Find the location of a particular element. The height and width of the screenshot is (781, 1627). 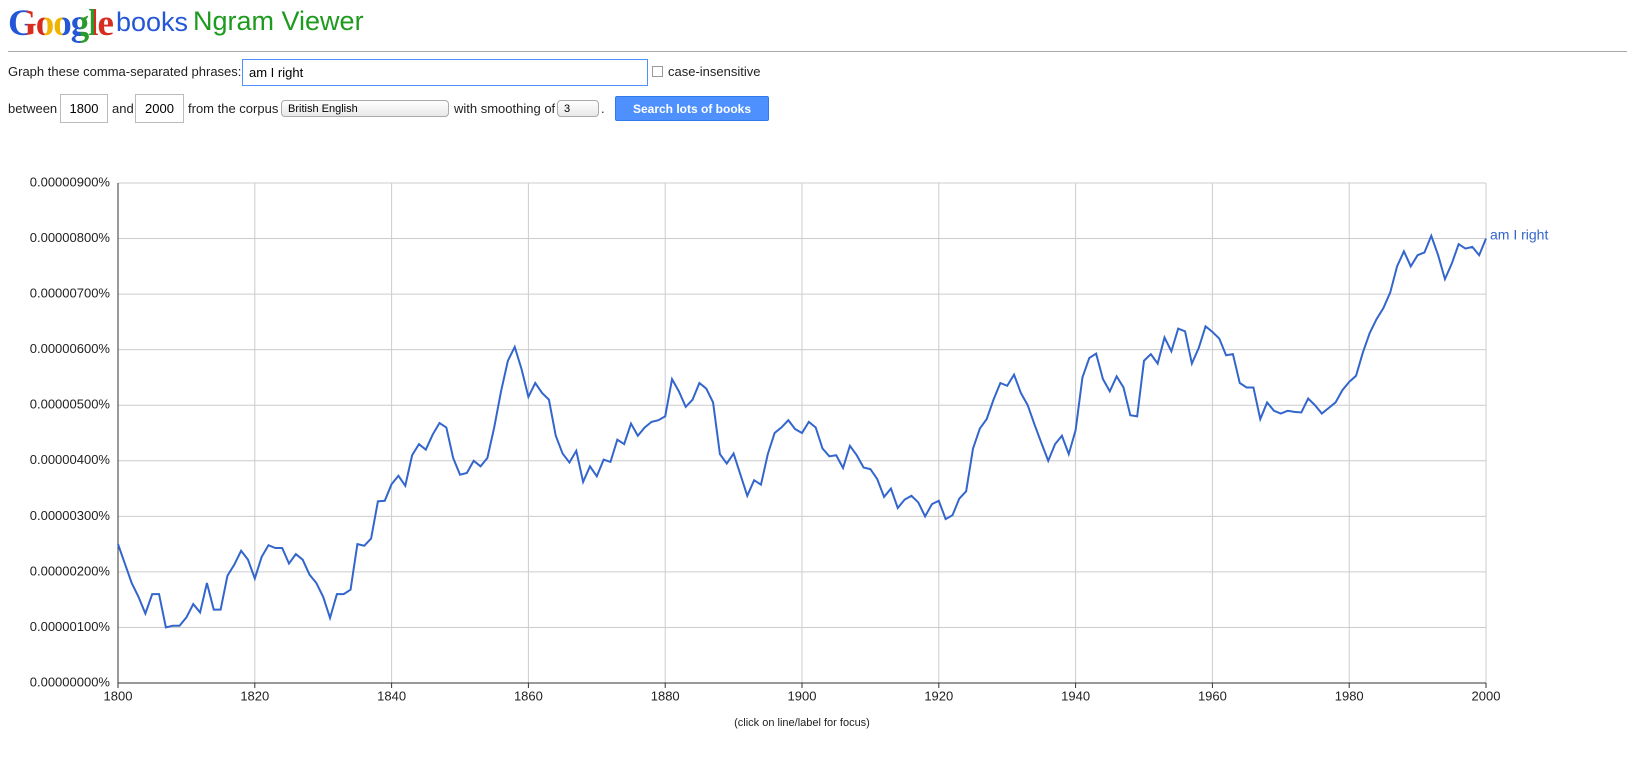

x-tick-label: 1980 is located at coordinates (1349, 695).